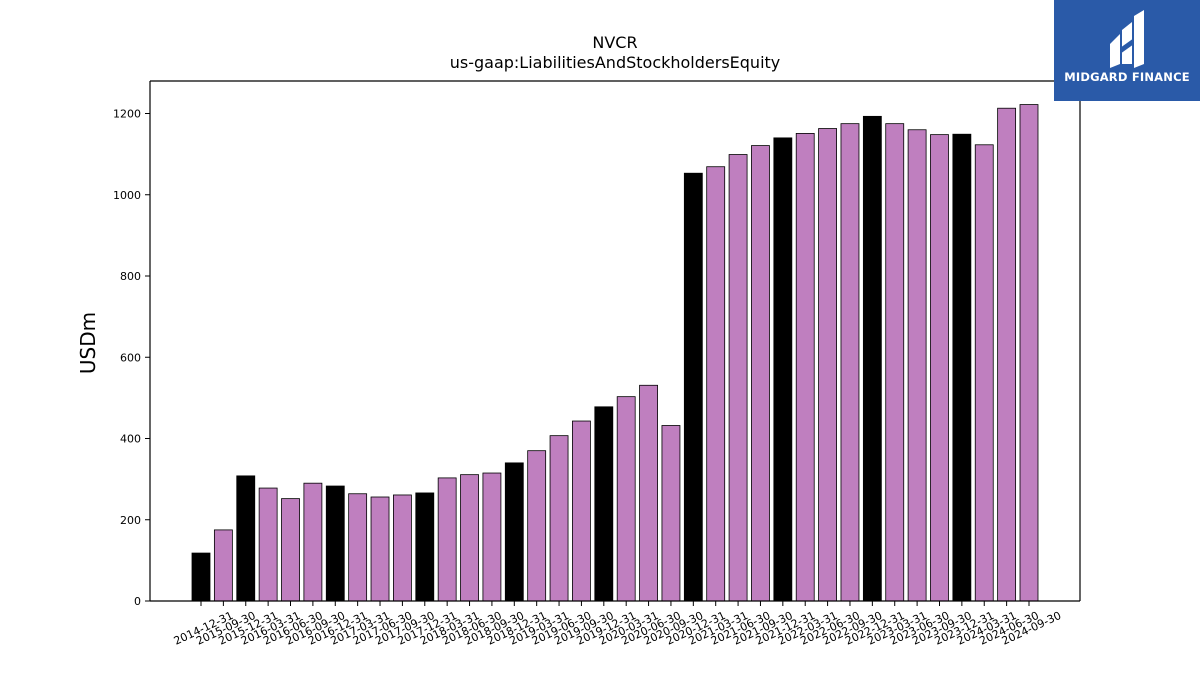 The width and height of the screenshot is (1200, 675). I want to click on midgard-logo-icon, so click(1127, 39).